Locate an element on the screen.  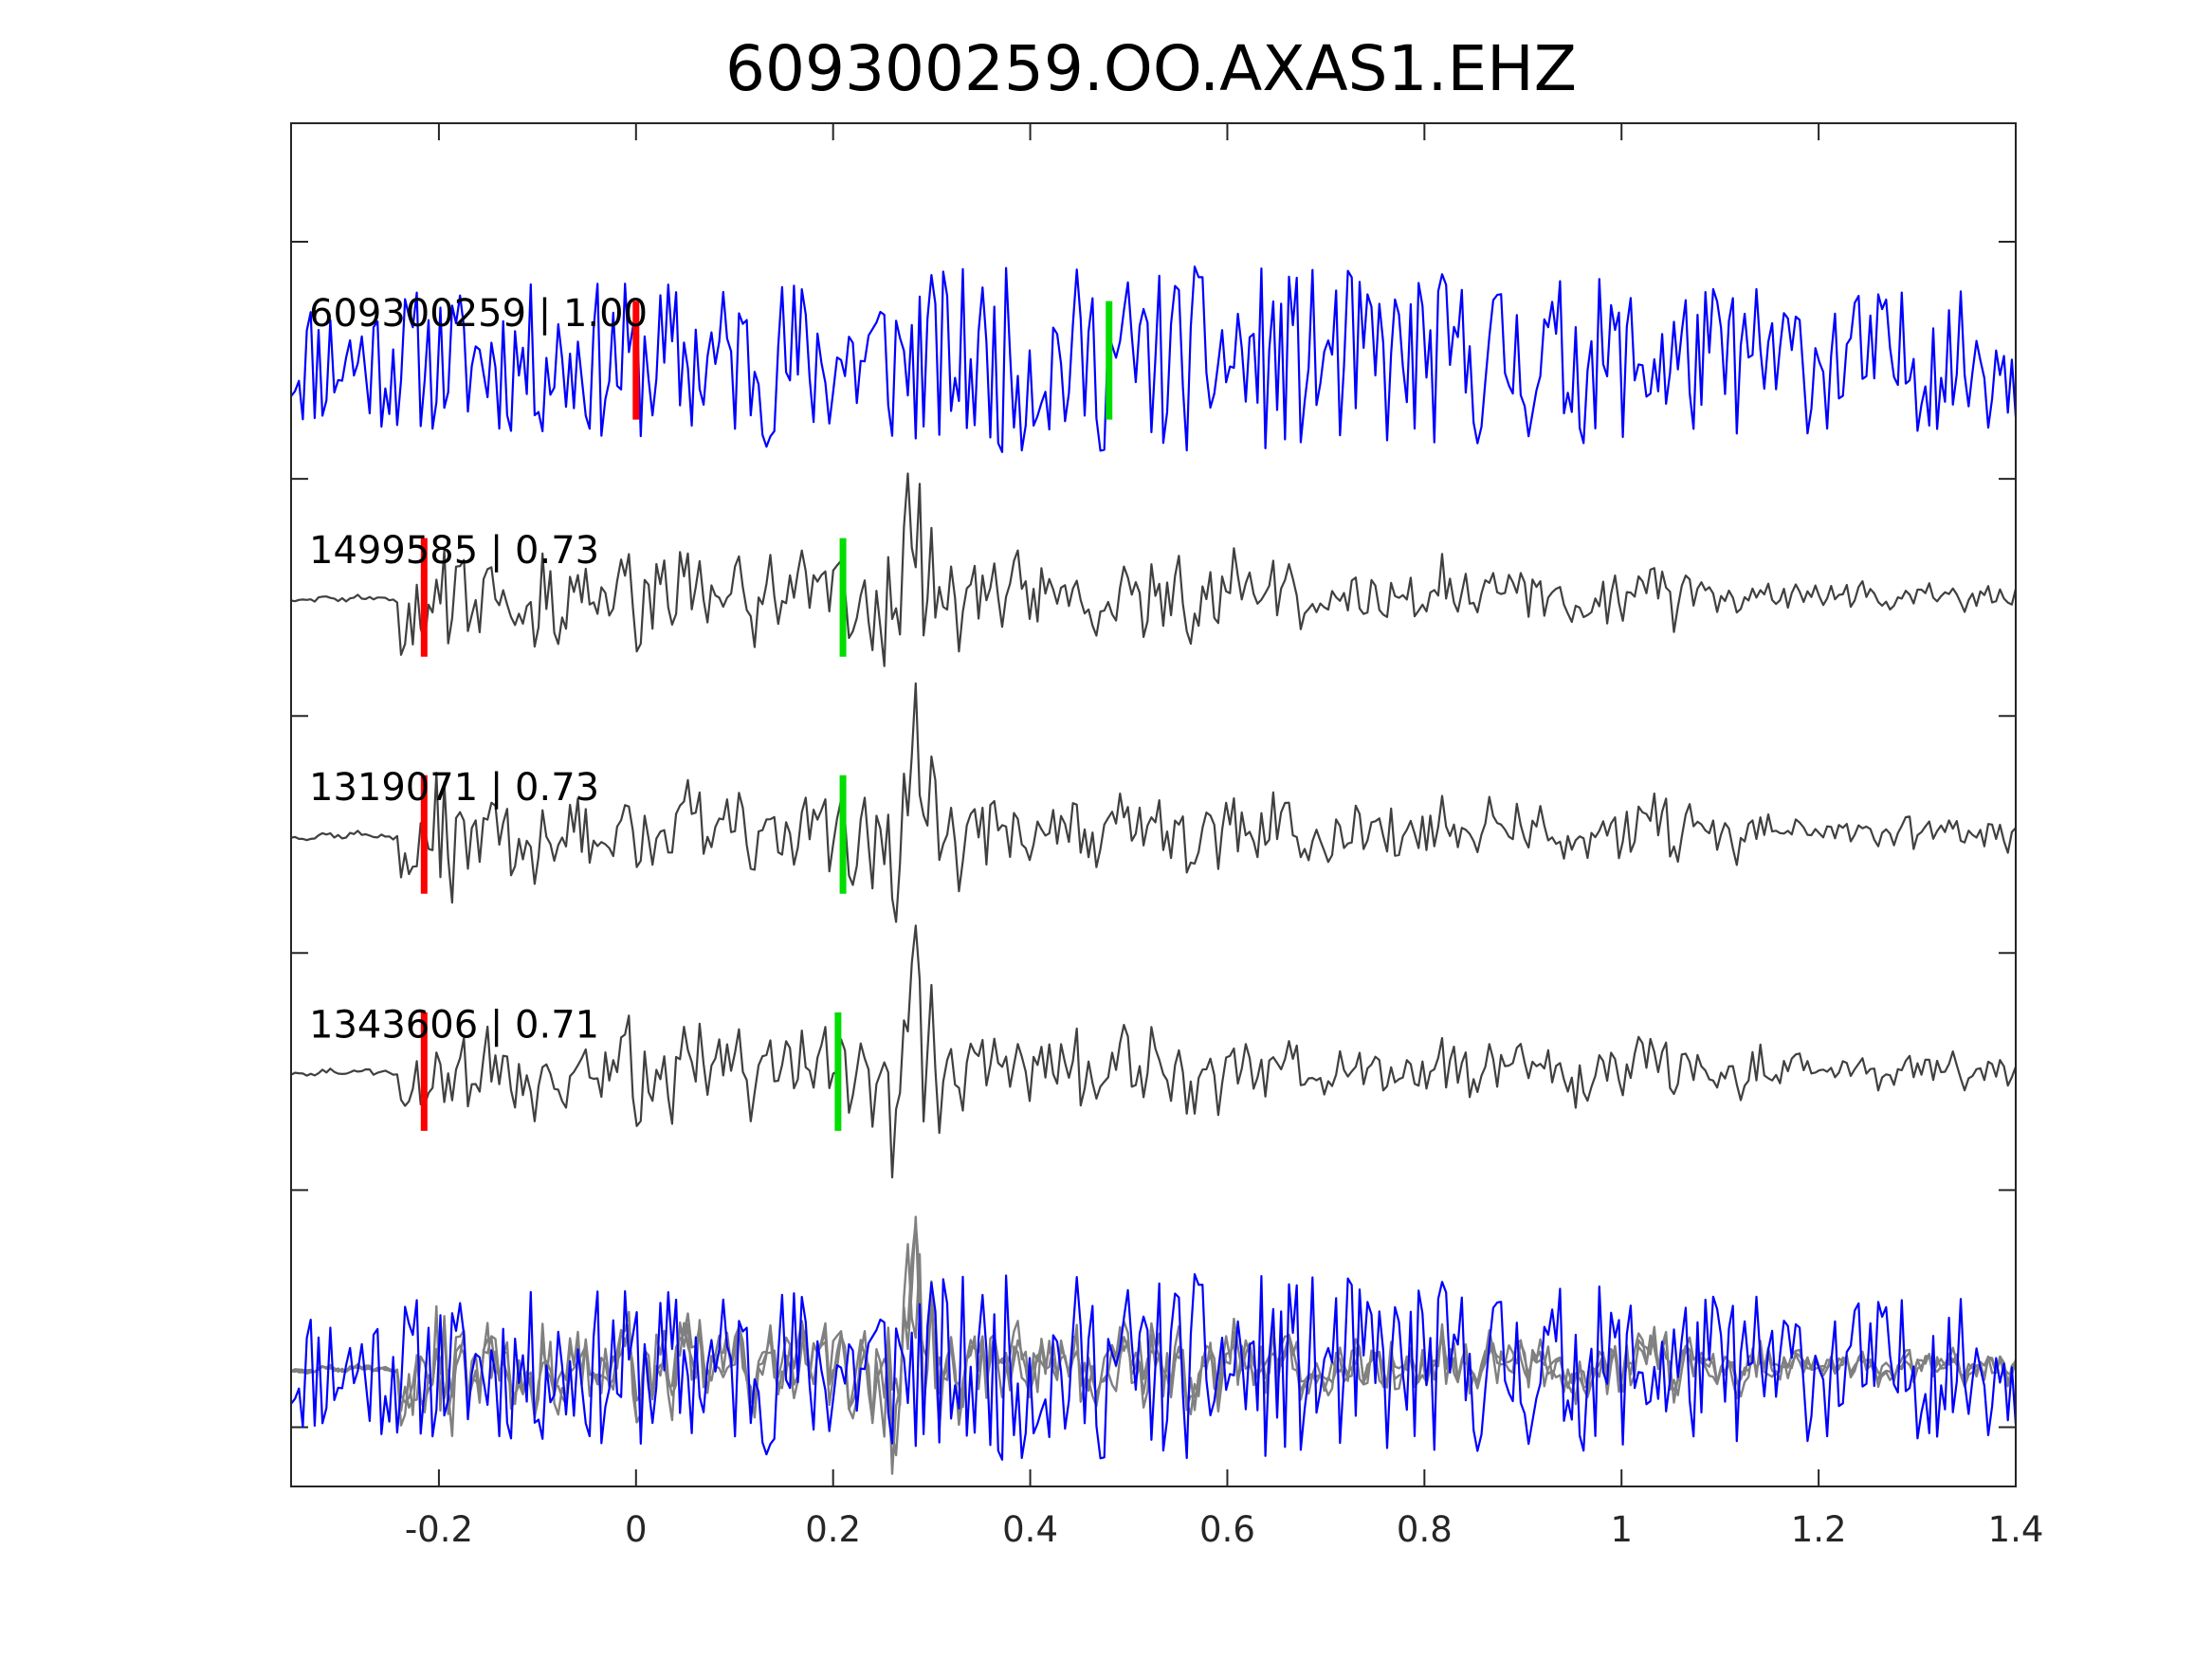
x-tick-label: 1.4 is located at coordinates (2016, 1529).